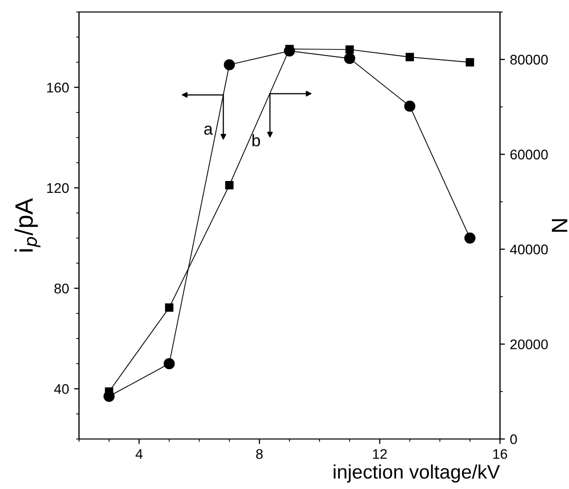 This screenshot has width=569, height=489. What do you see at coordinates (500, 454) in the screenshot?
I see `x-tick-label: 16` at bounding box center [500, 454].